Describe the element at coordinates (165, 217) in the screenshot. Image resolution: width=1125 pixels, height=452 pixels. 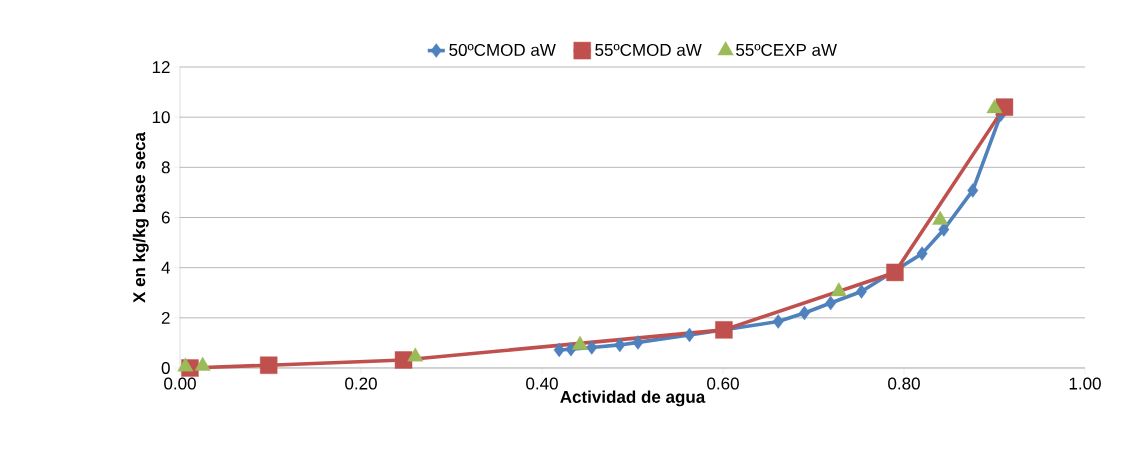
I see `y-tick-label: 6` at that location.